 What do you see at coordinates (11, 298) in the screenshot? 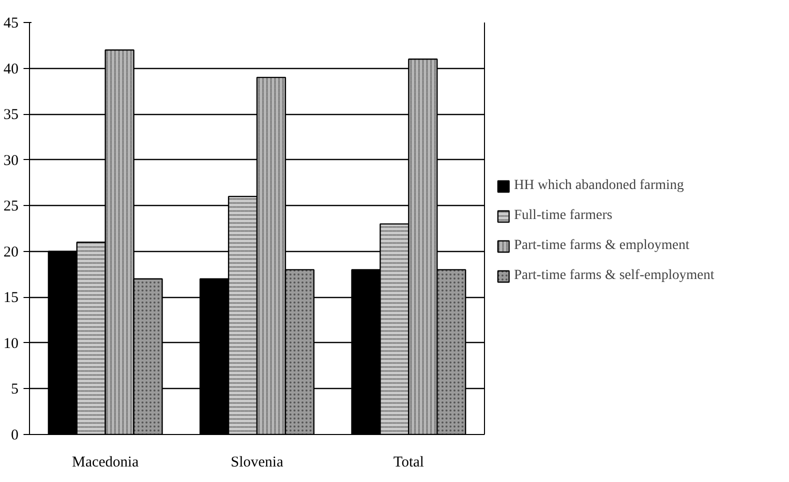
I see `y-tick-label: 15` at bounding box center [11, 298].